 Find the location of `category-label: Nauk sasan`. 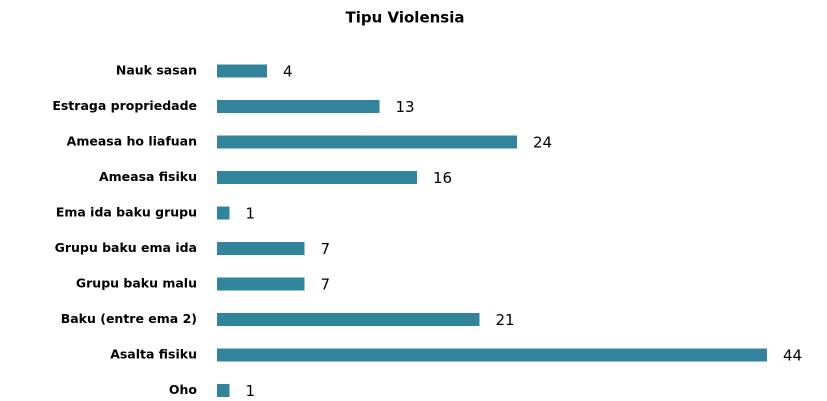

category-label: Nauk sasan is located at coordinates (156, 70).